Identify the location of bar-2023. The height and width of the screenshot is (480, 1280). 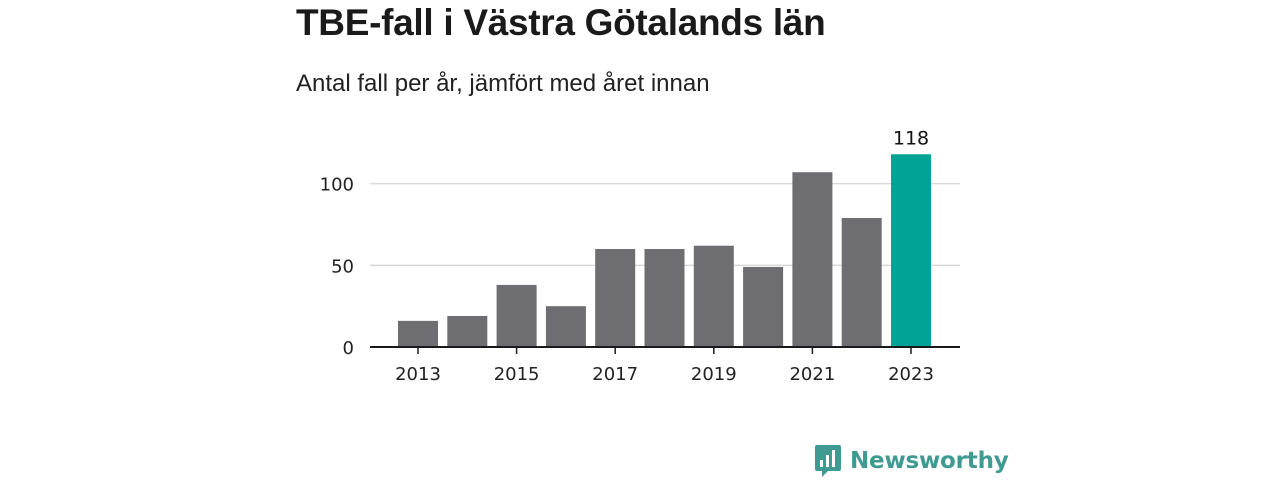
(911, 250).